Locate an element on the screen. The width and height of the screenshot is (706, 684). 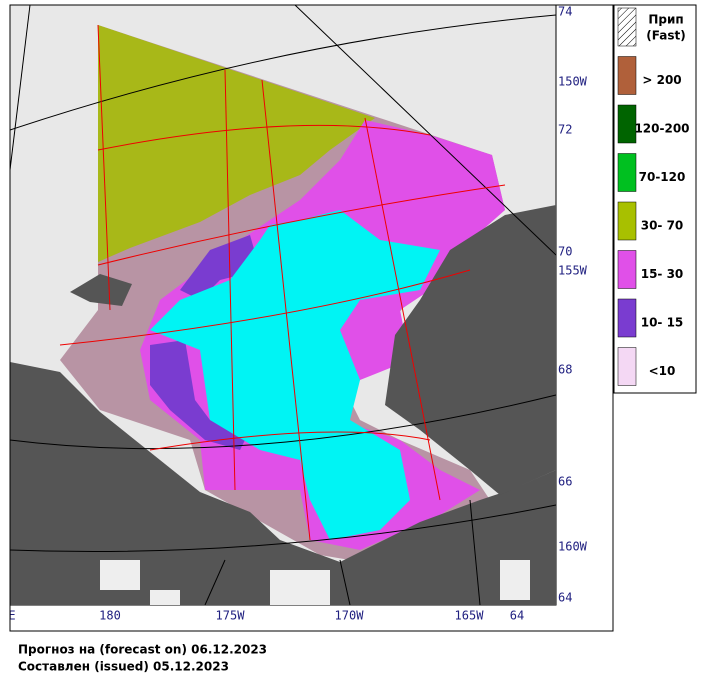
legend-label: 15- 30 is located at coordinates (662, 274).